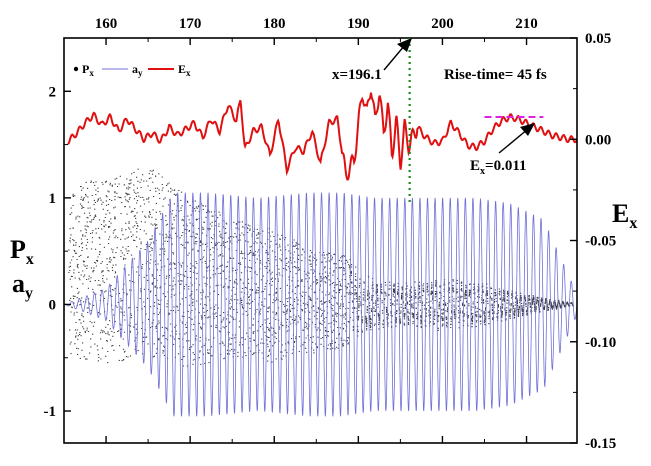 This screenshot has width=651, height=466. I want to click on right-tick-label: 0.00, so click(598, 140).